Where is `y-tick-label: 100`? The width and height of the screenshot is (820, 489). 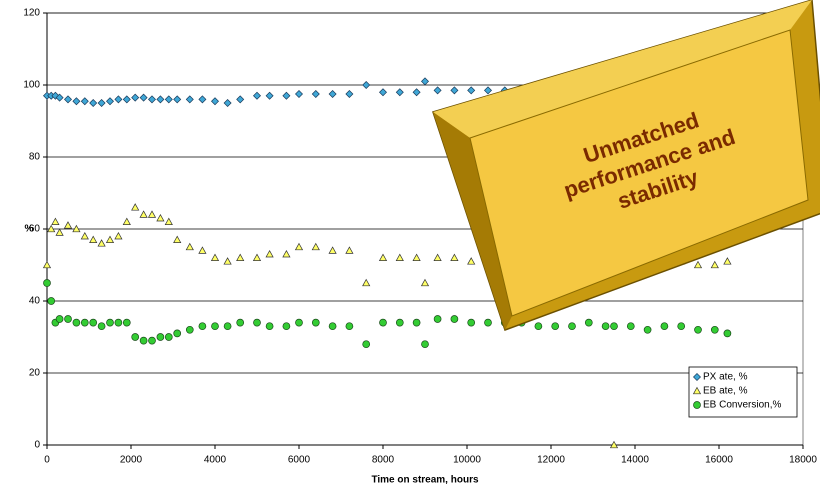
y-tick-label: 100 is located at coordinates (31, 85).